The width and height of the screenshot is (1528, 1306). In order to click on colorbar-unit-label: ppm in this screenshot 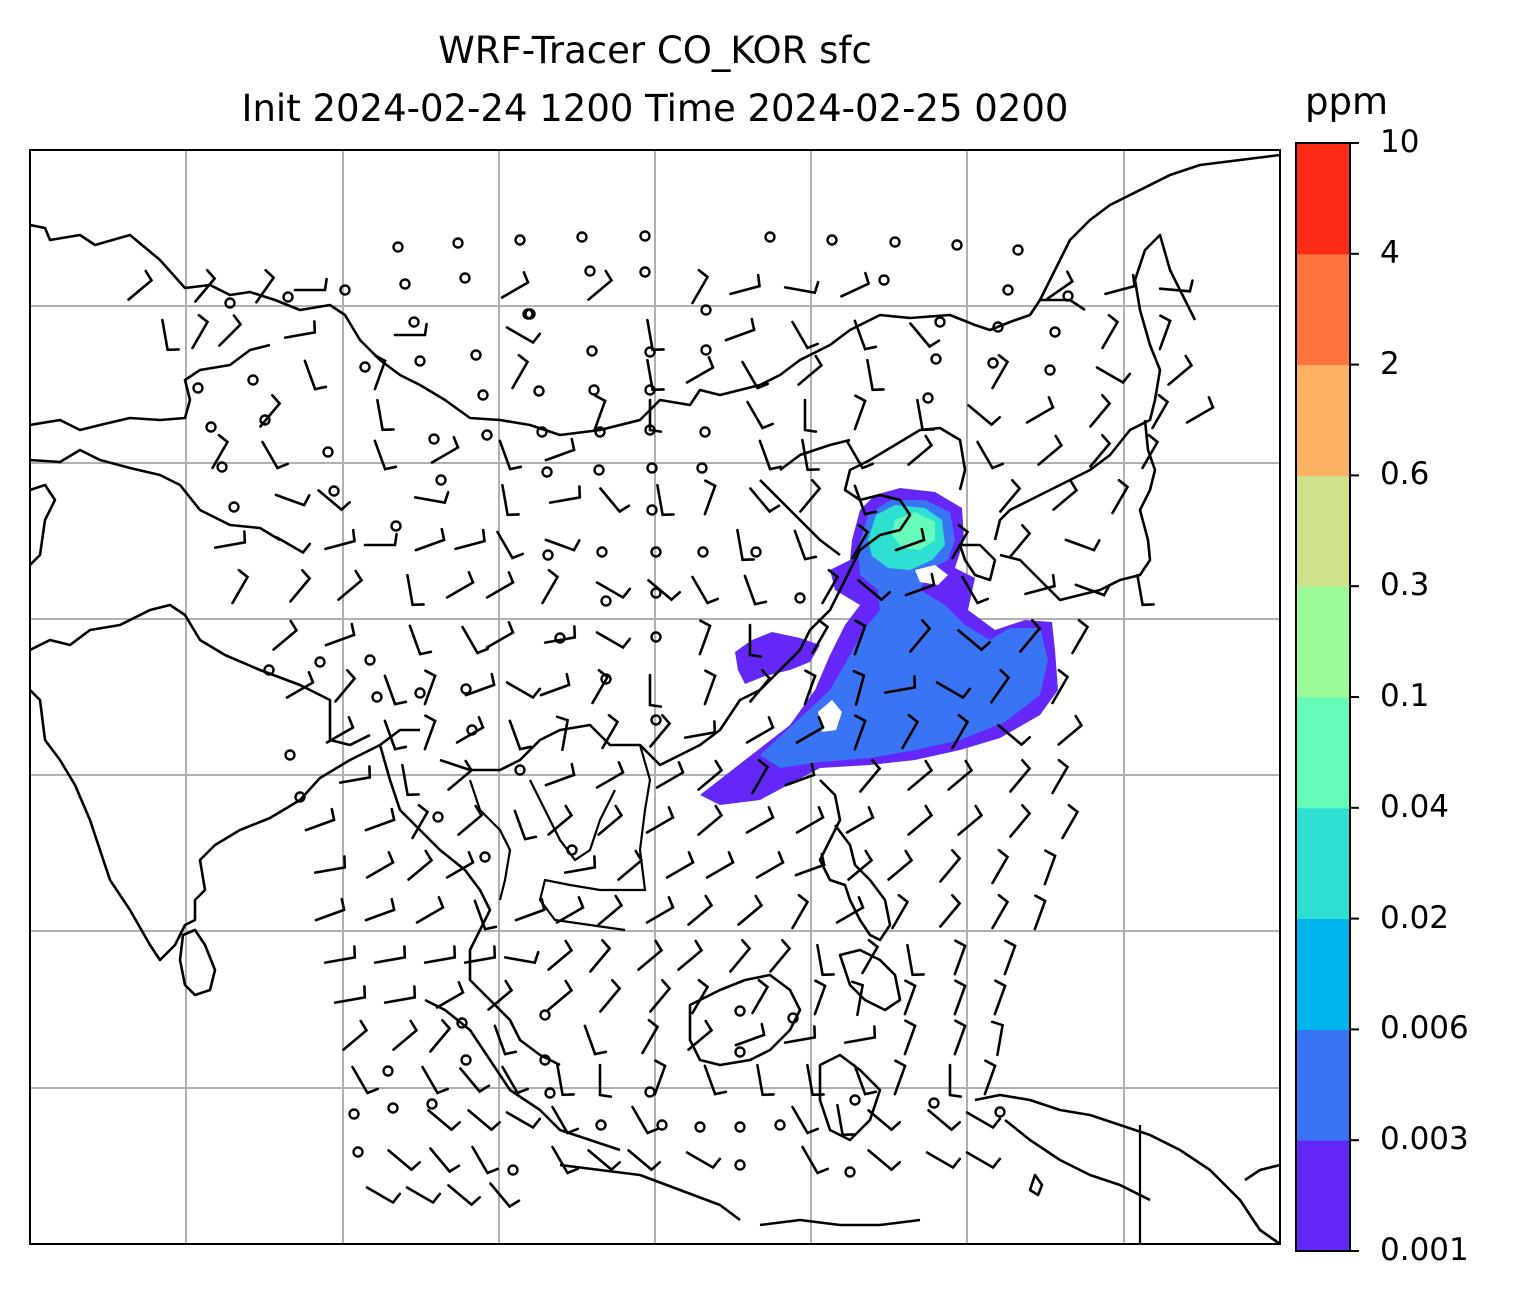, I will do `click(1347, 101)`.